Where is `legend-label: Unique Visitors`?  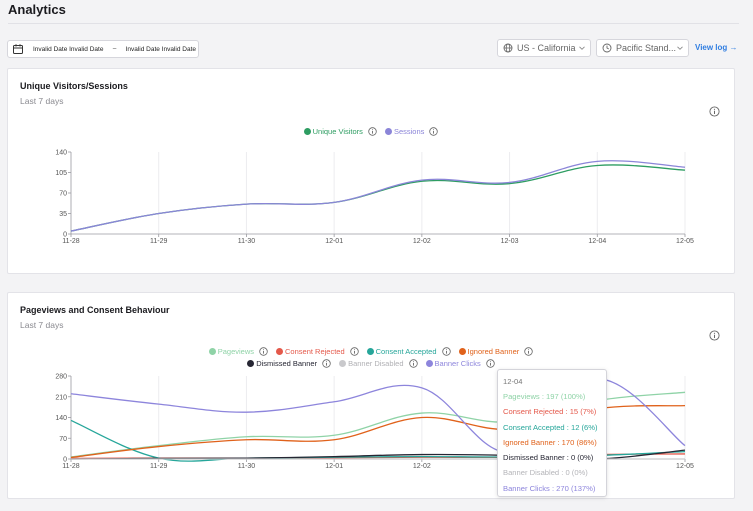 legend-label: Unique Visitors is located at coordinates (337, 131).